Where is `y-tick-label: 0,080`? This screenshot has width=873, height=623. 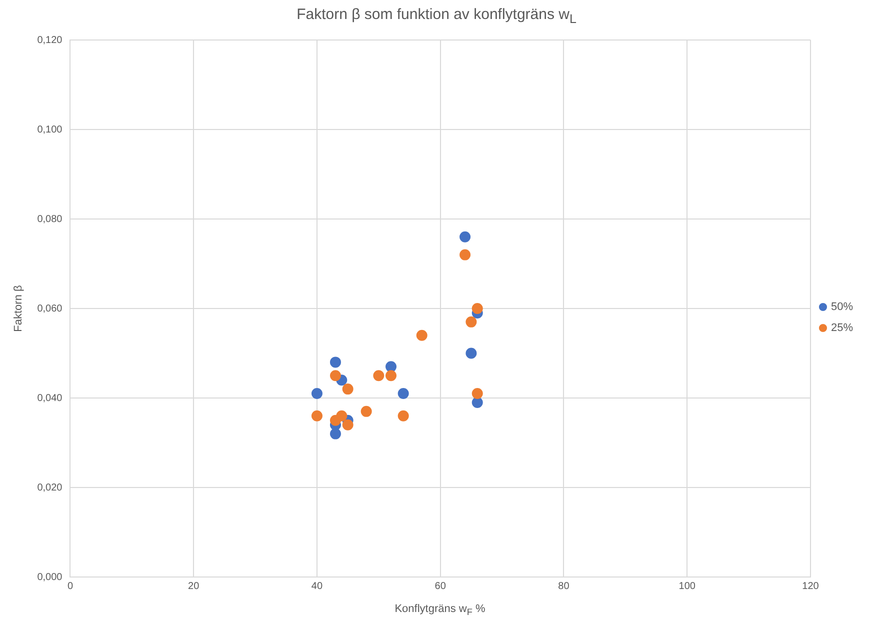
y-tick-label: 0,080 is located at coordinates (50, 219).